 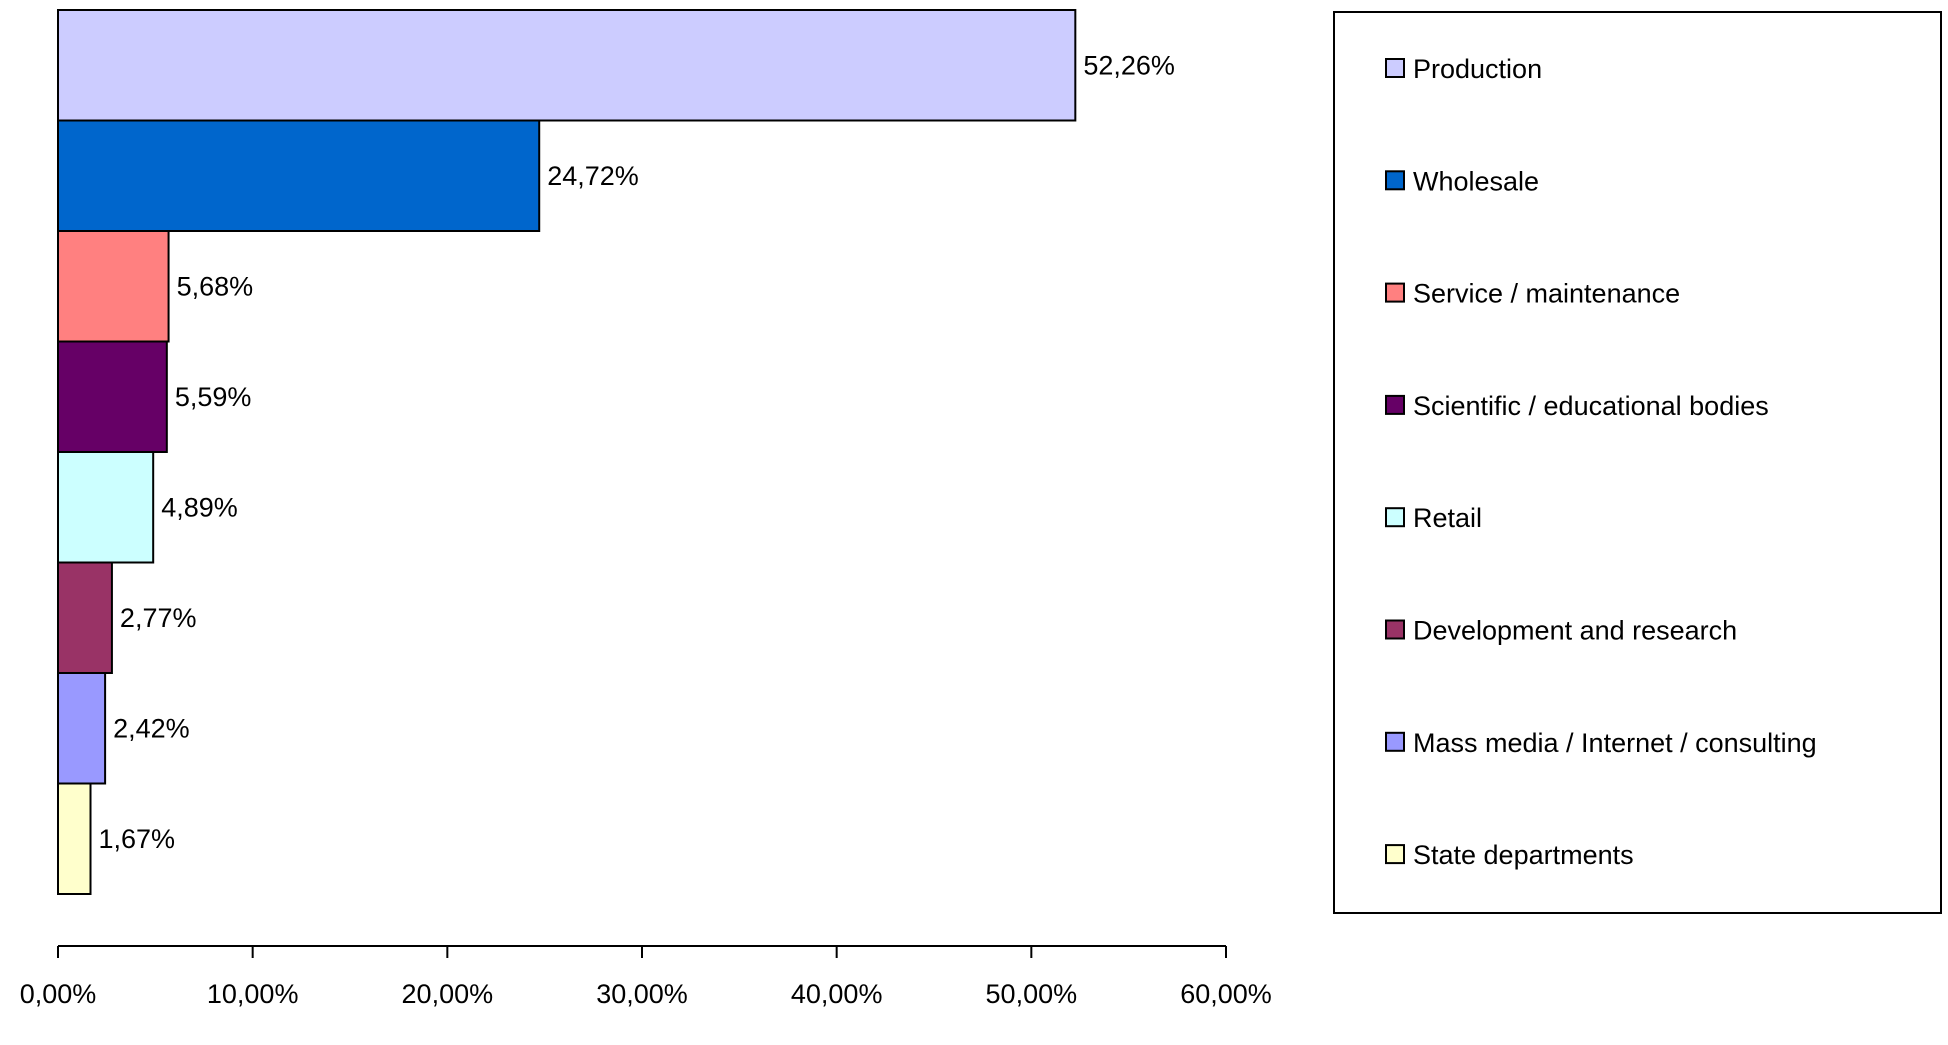 I want to click on legend-swatch-mass-media-internet-consulting, so click(x=1395, y=741).